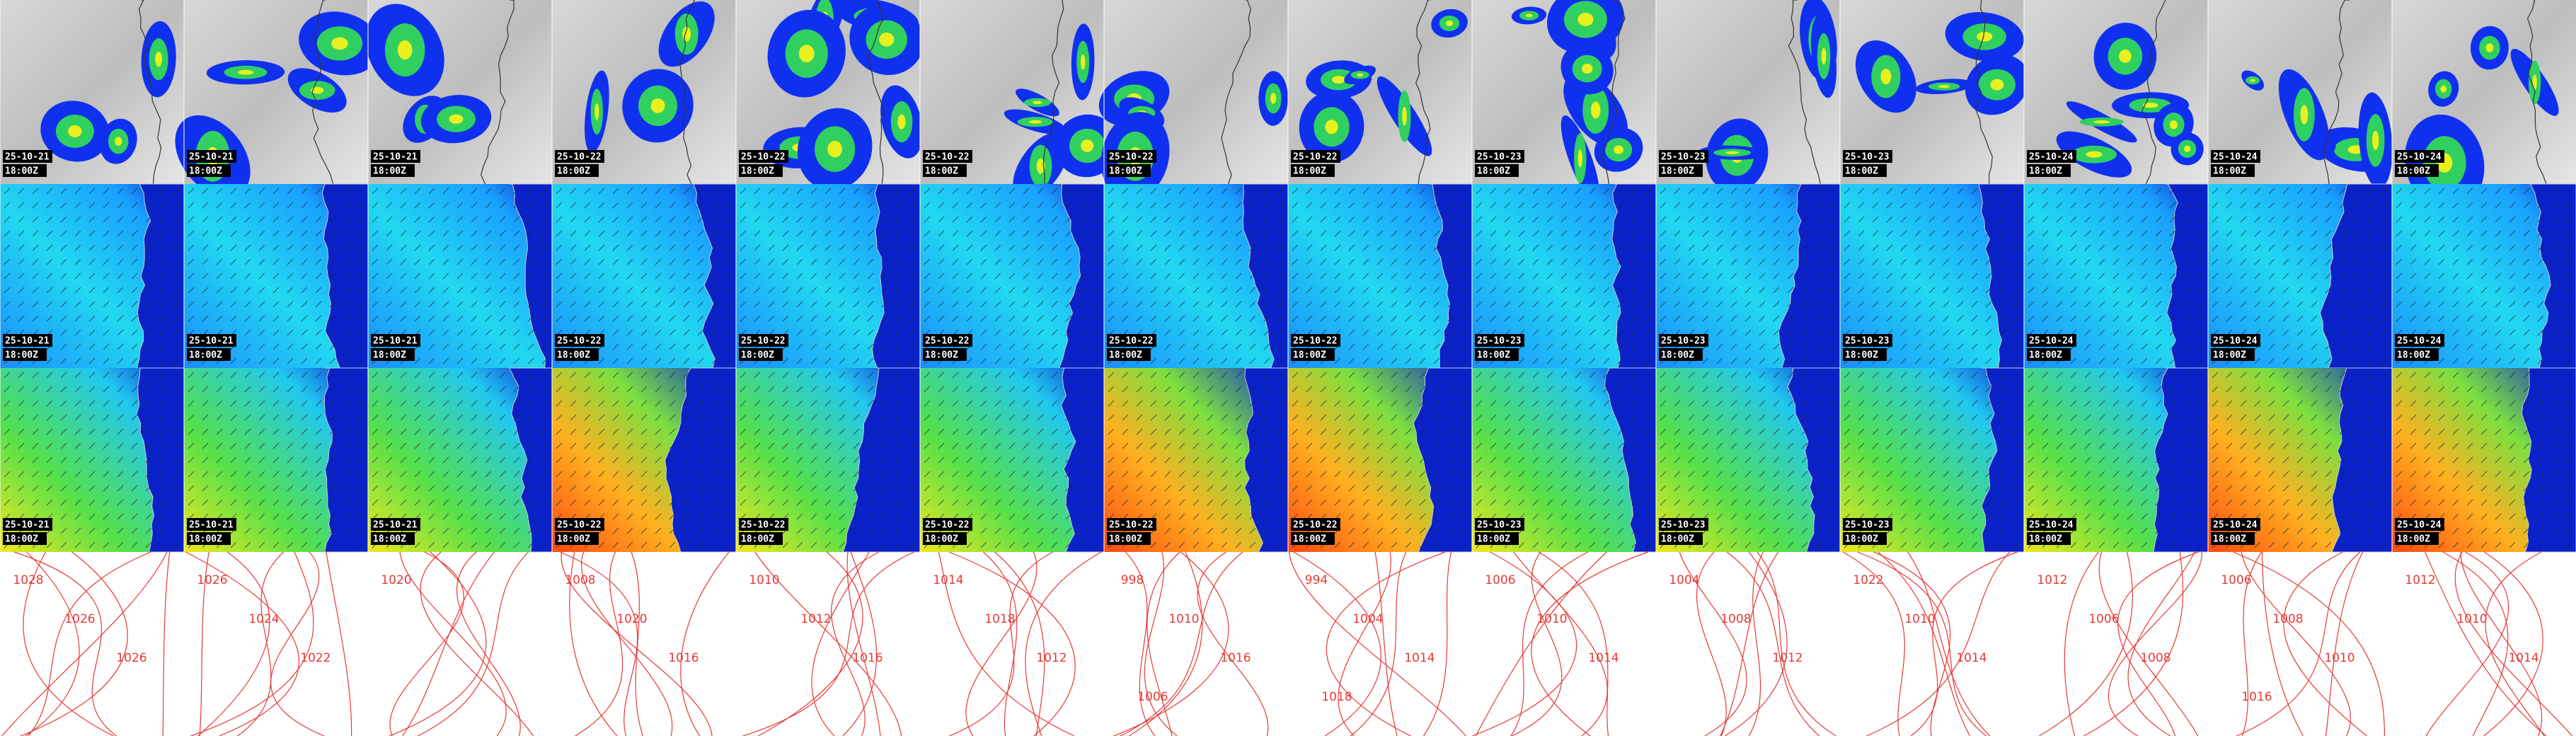  Describe the element at coordinates (1368, 619) in the screenshot. I see `isobar-label: 1004` at that location.